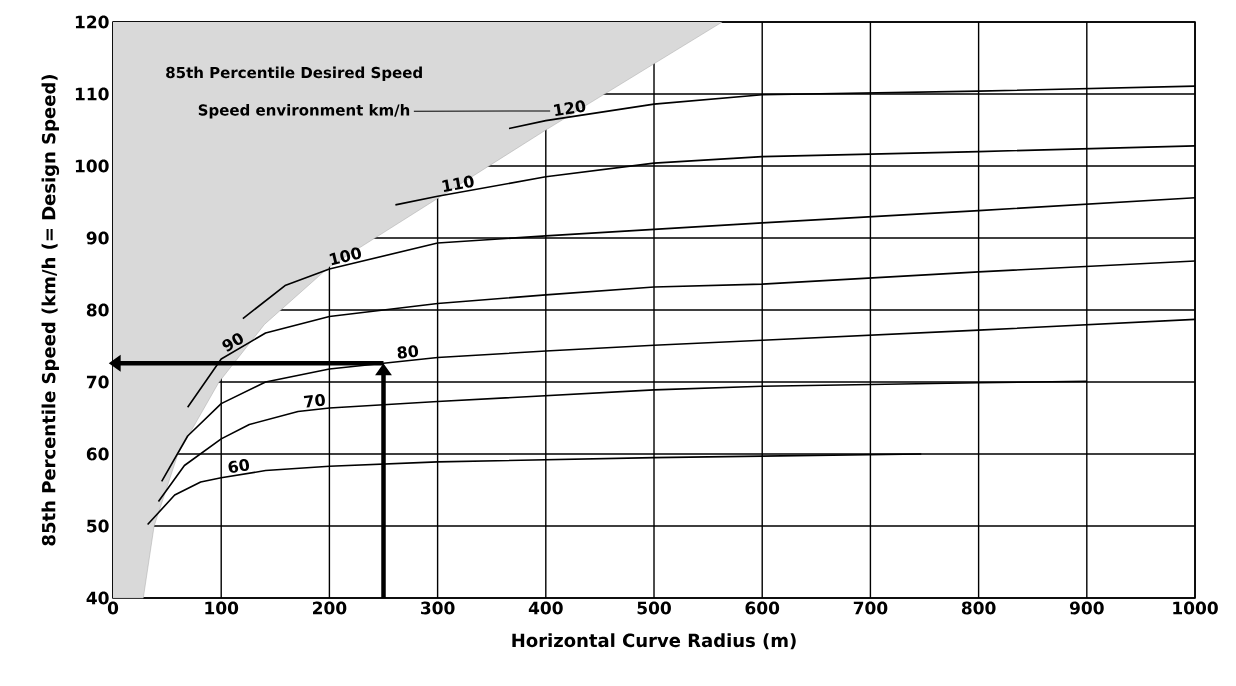  Describe the element at coordinates (458, 183) in the screenshot. I see `text: 110` at that location.